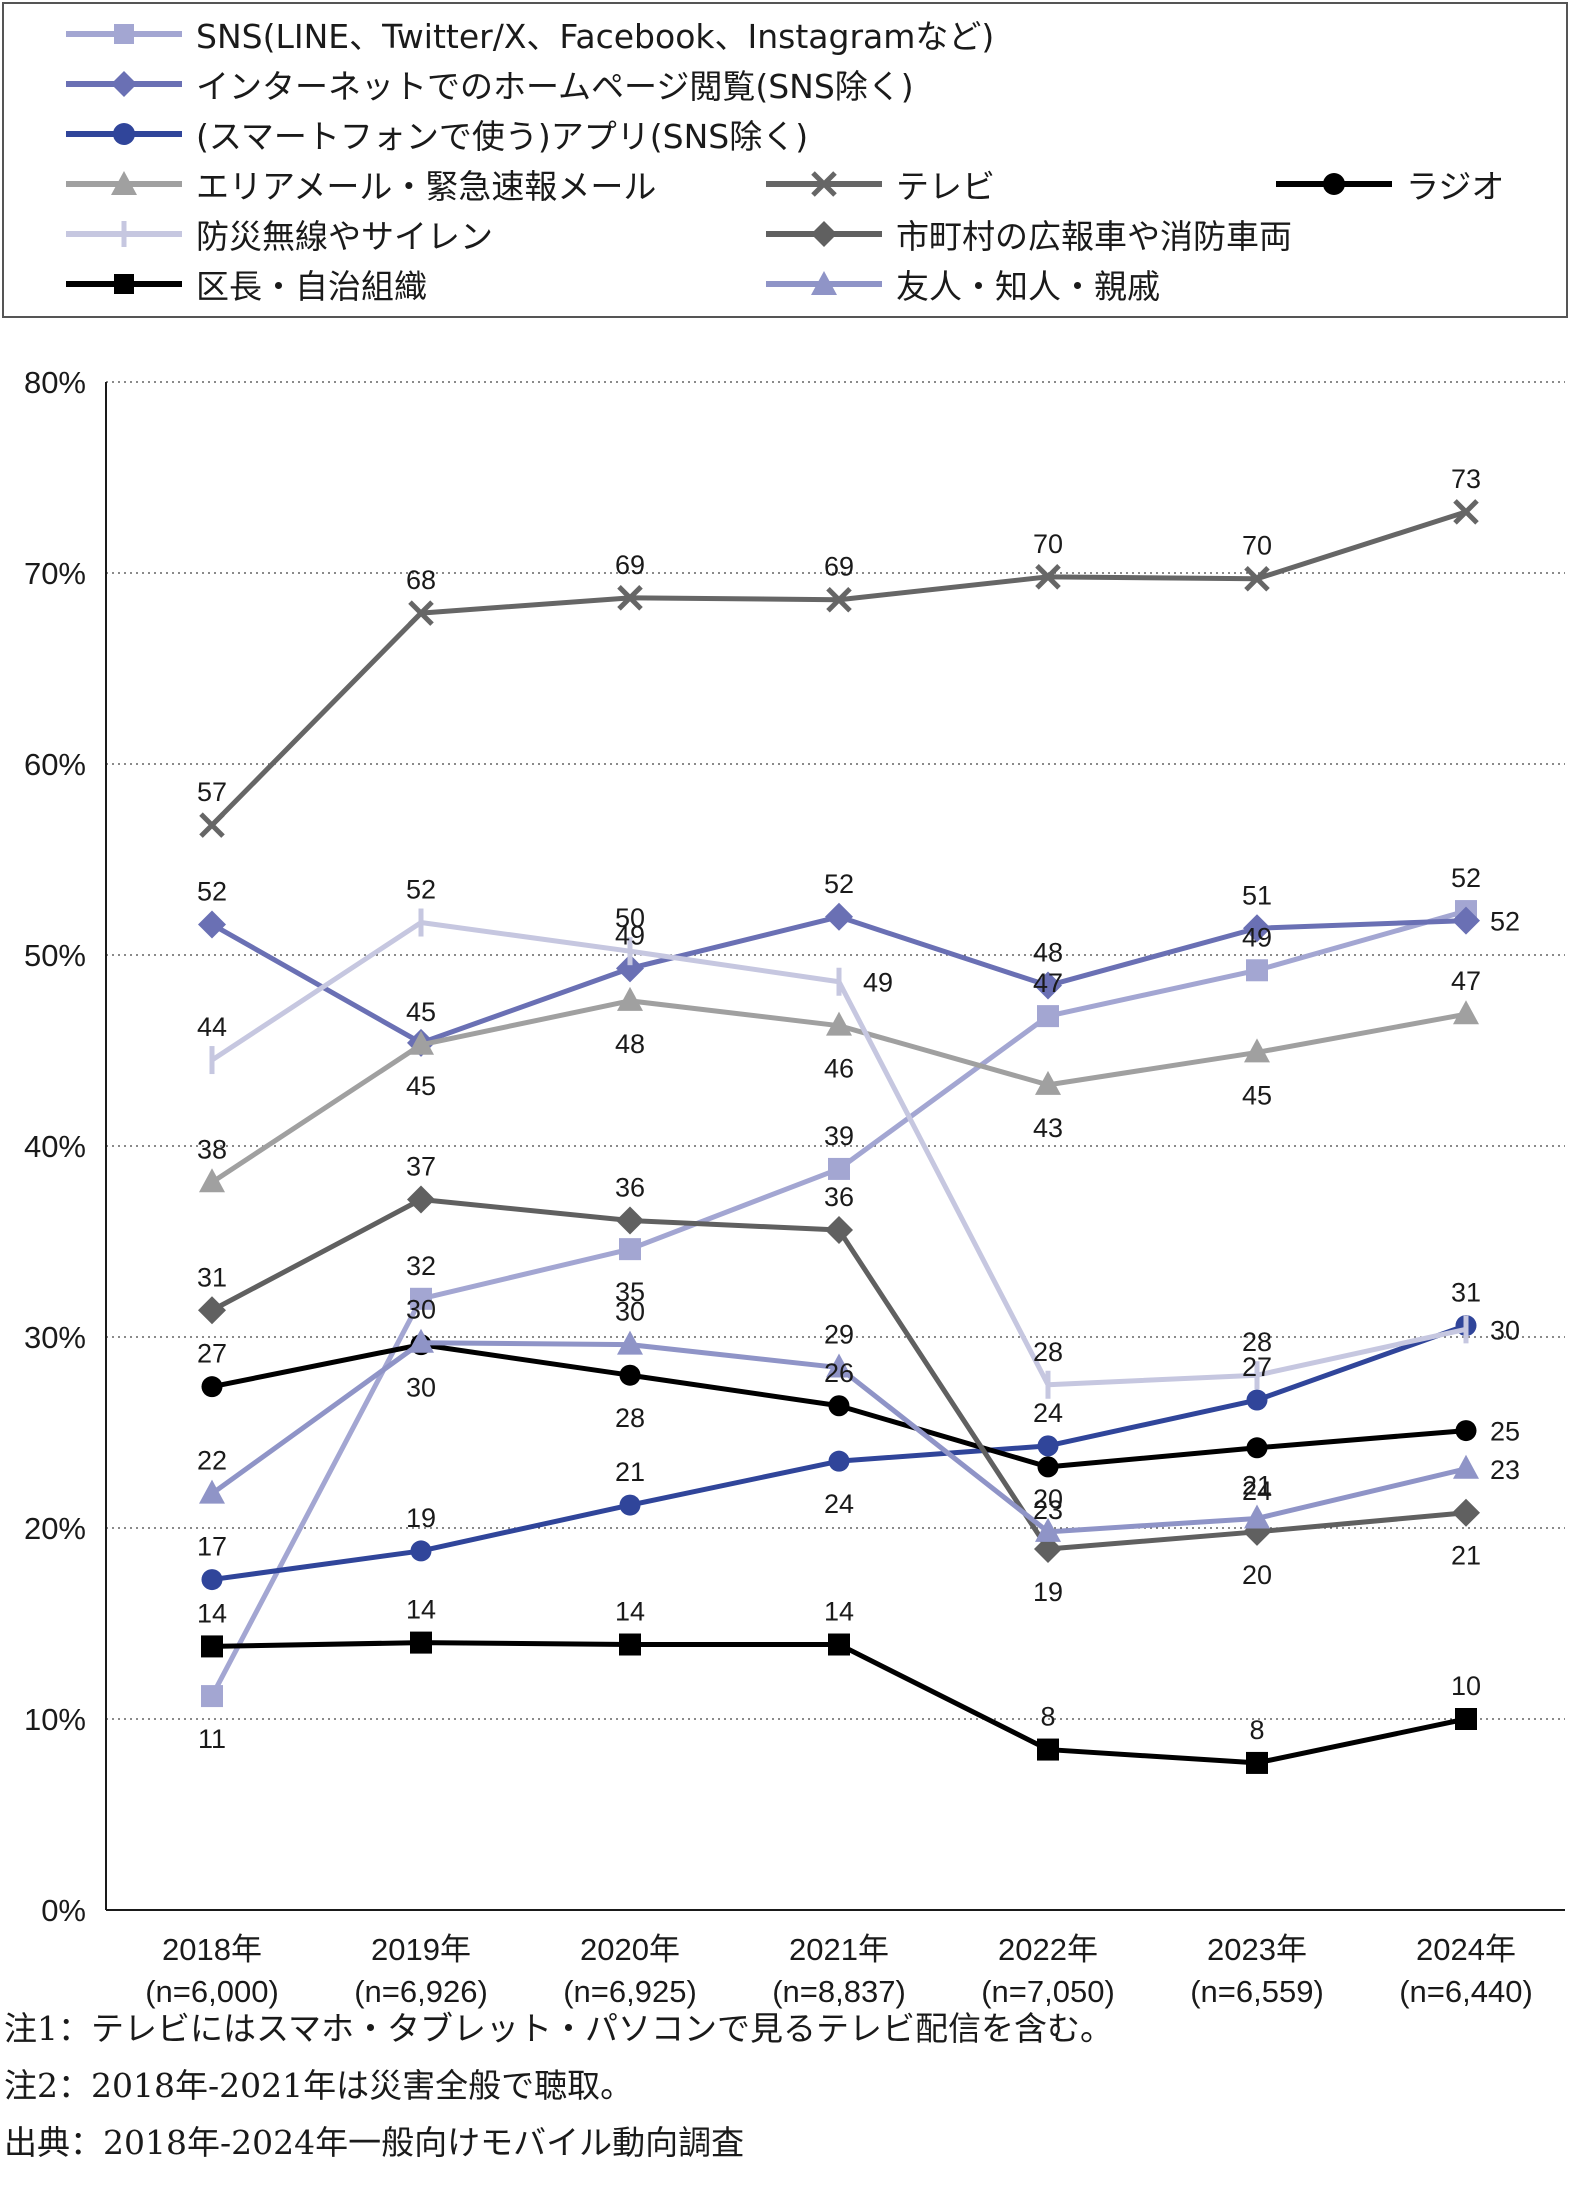 The image size is (1573, 2194). I want to click on data-label: 44, so click(212, 1027).